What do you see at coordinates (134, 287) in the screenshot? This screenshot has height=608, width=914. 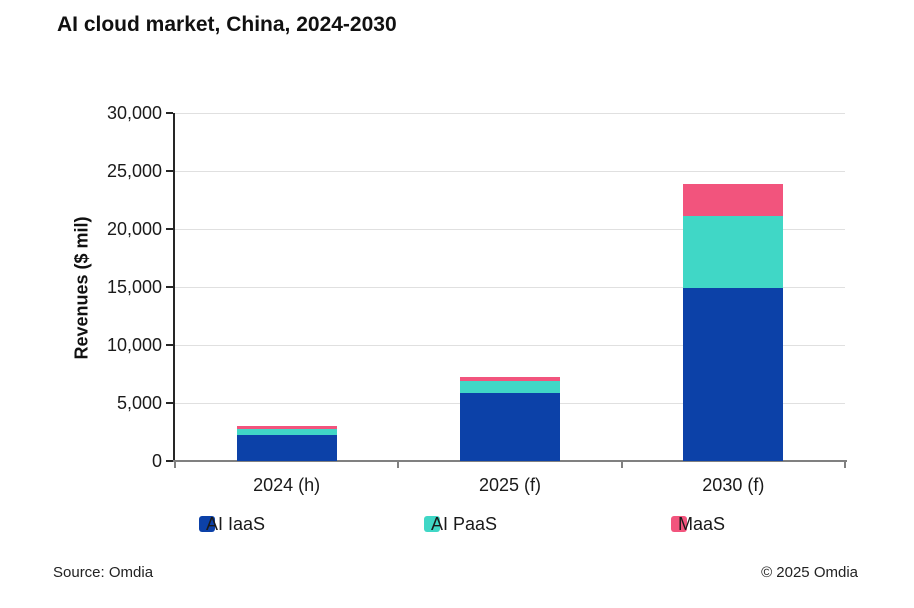 I see `y-tick-label: 15,000` at bounding box center [134, 287].